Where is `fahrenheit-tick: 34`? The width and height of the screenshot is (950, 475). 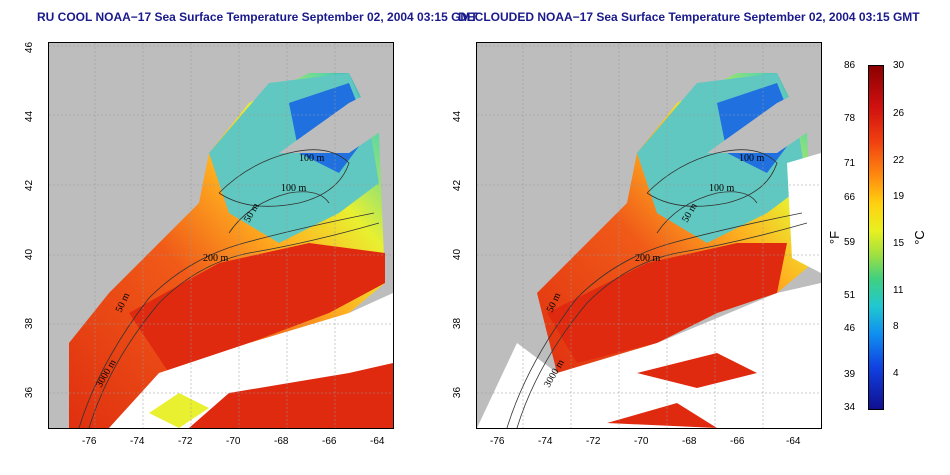
fahrenheit-tick: 34 is located at coordinates (850, 407).